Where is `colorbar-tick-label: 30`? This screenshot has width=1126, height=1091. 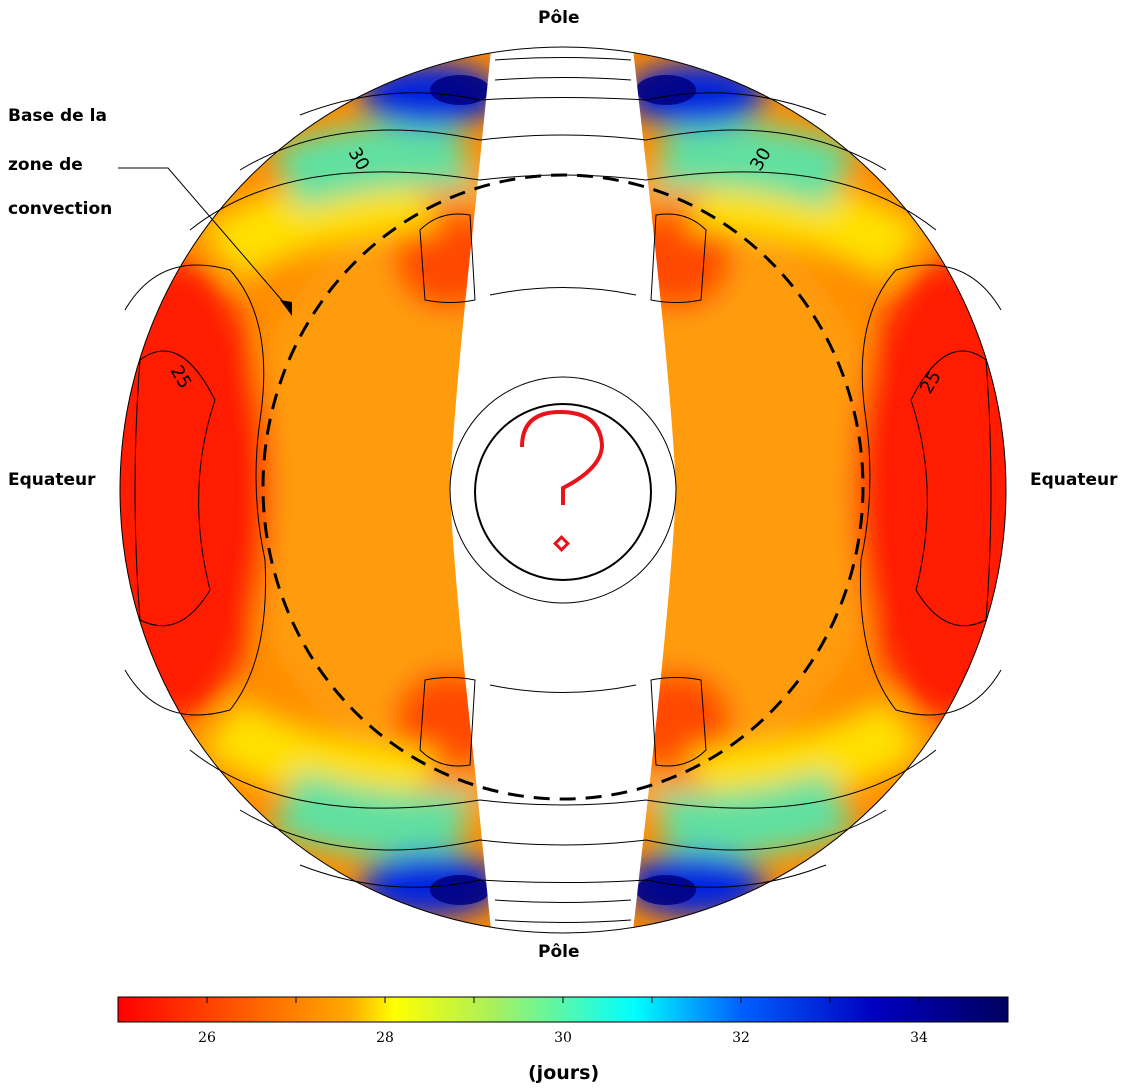
colorbar-tick-label: 30 is located at coordinates (563, 1038).